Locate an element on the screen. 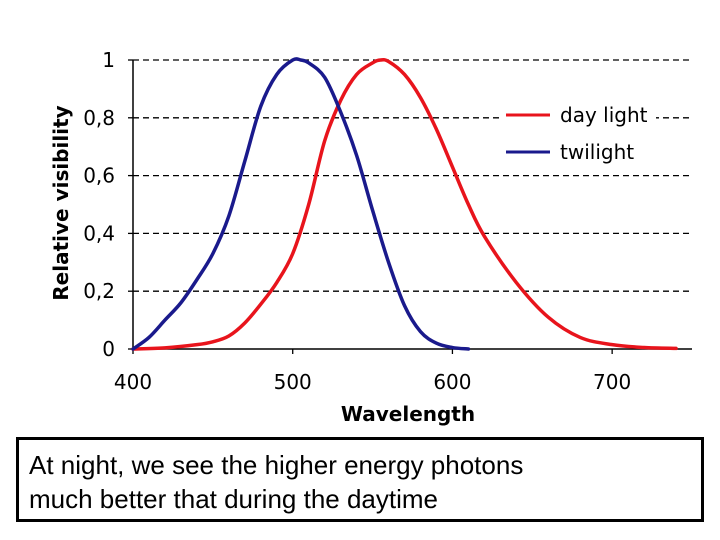  y-tick-label: 0,6 is located at coordinates (99, 176).